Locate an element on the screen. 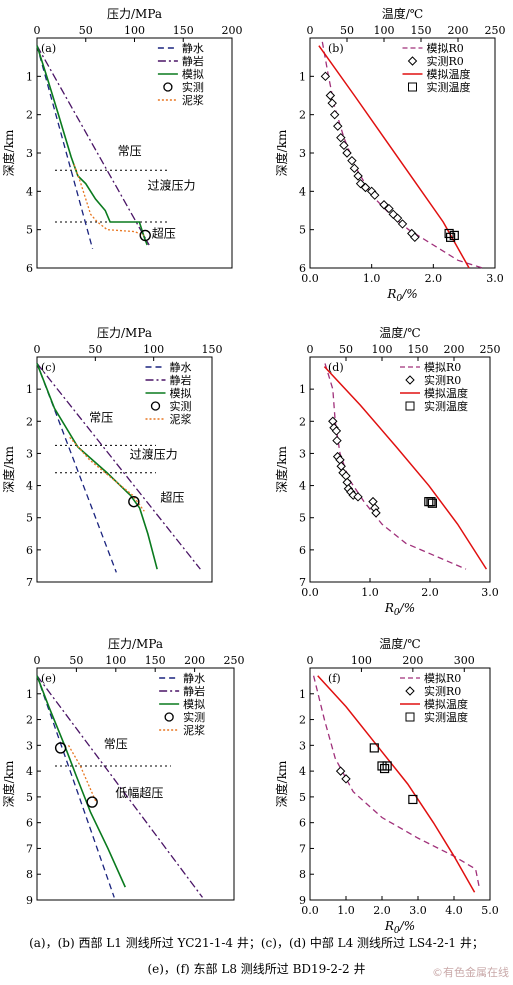  panel-label: (c) is located at coordinates (48, 367).